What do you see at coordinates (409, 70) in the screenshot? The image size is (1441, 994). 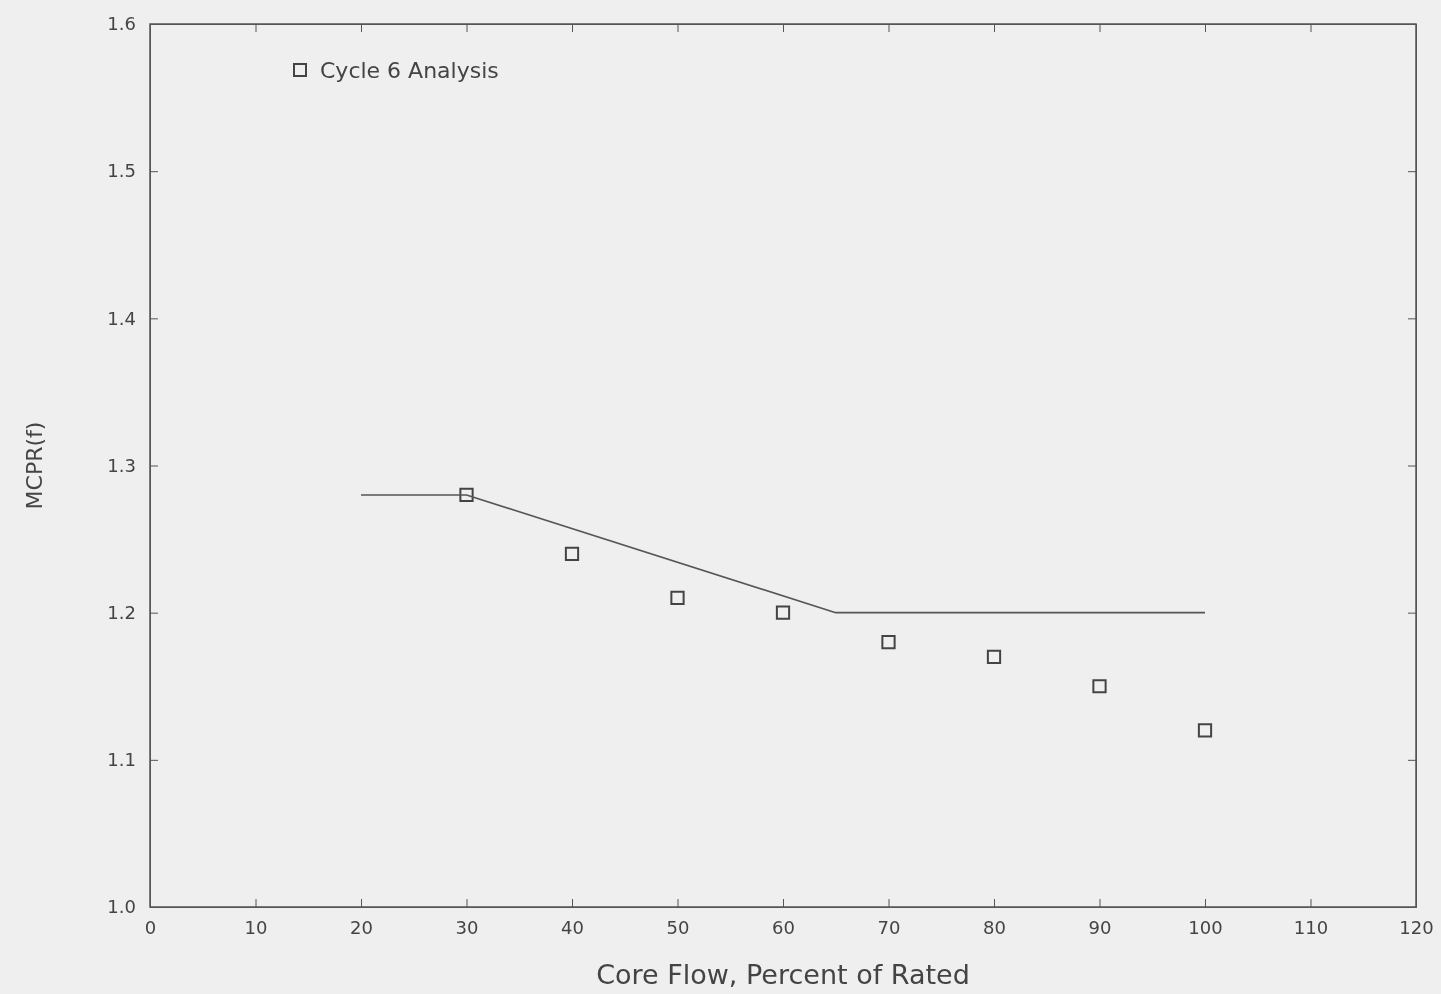 I see `legend-label: Cycle 6 Analysis` at bounding box center [409, 70].